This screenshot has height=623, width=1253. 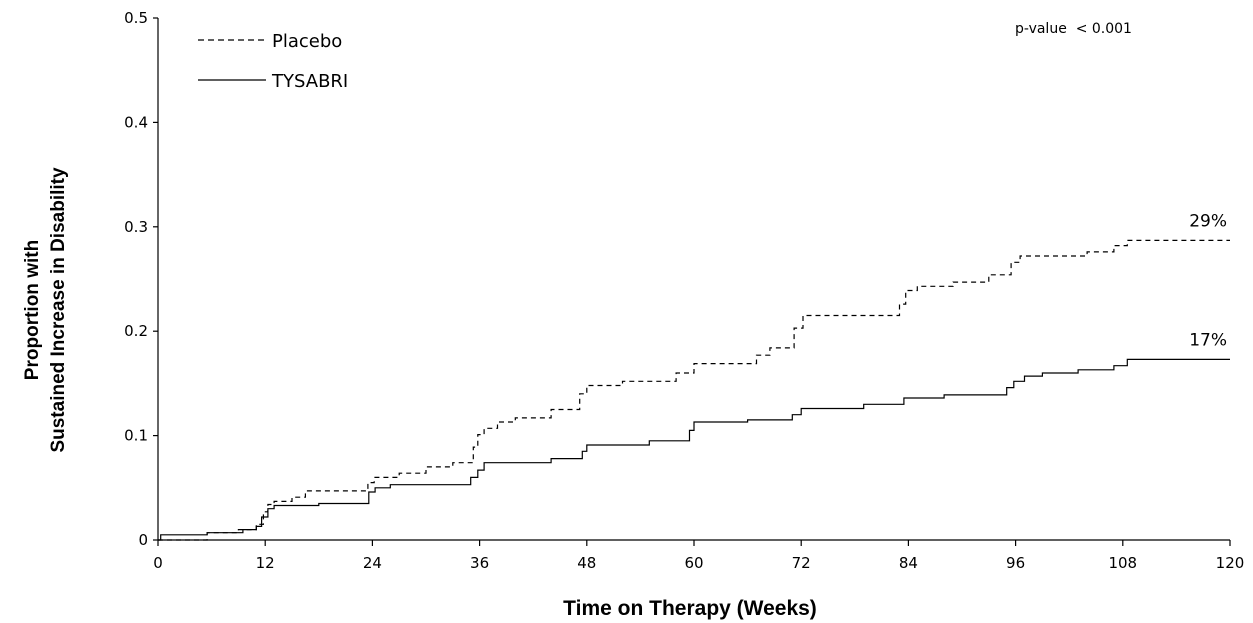 What do you see at coordinates (693, 563) in the screenshot?
I see `x-tick-label: 60` at bounding box center [693, 563].